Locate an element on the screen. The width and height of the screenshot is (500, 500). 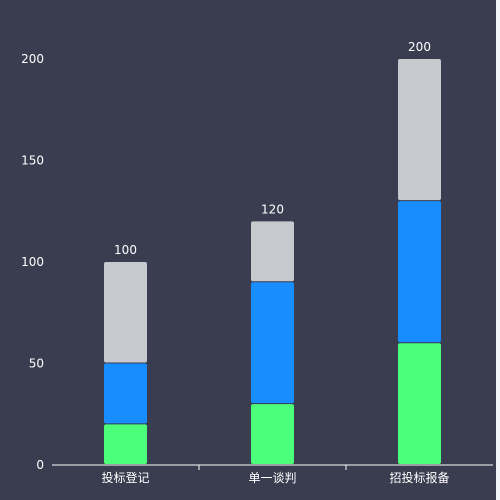
y-tick-label: 150 is located at coordinates (32, 161).